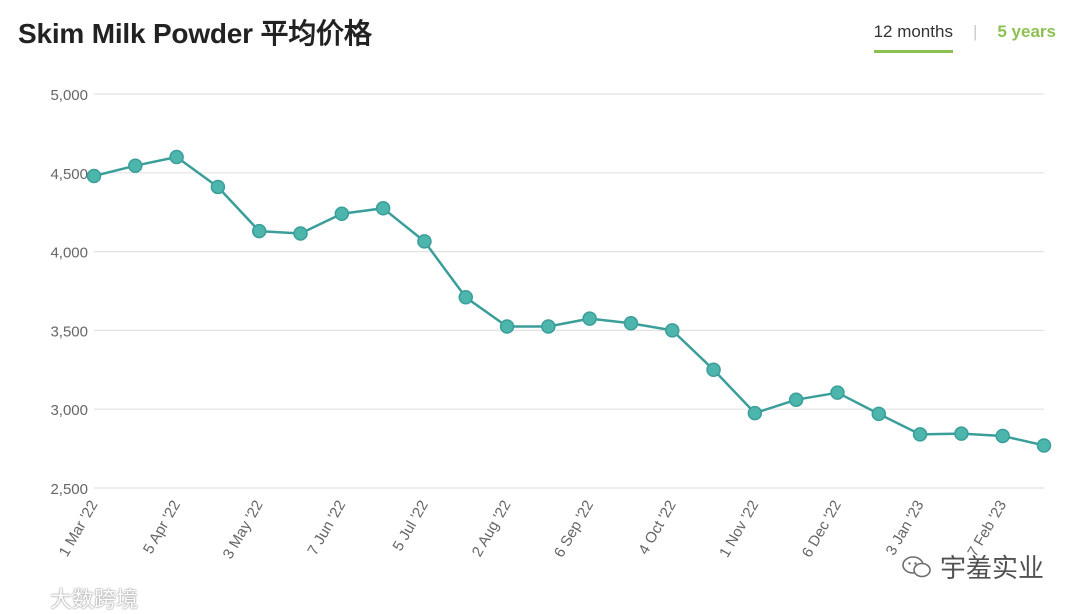 This screenshot has height=614, width=1080. What do you see at coordinates (913, 37) in the screenshot?
I see `tab-12-months: 12 months` at bounding box center [913, 37].